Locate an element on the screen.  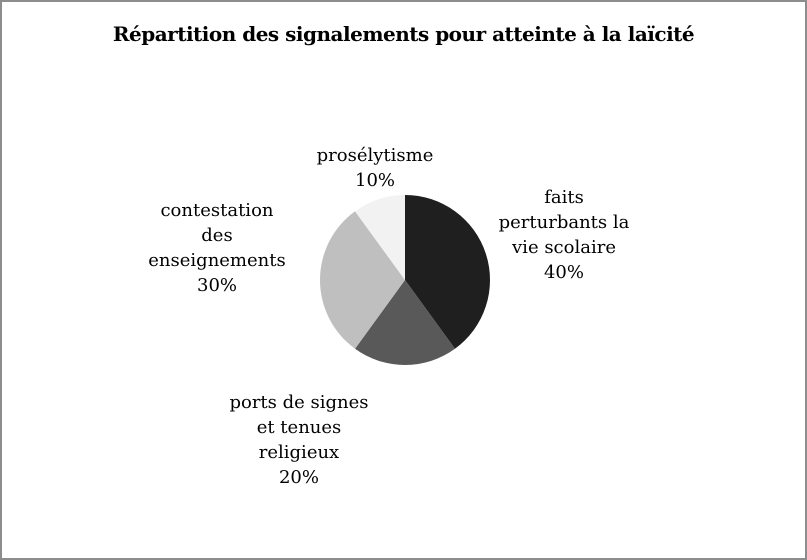
pie-label-ports-de-signes: ports de signes et tenues religieux 20% is located at coordinates (299, 440).